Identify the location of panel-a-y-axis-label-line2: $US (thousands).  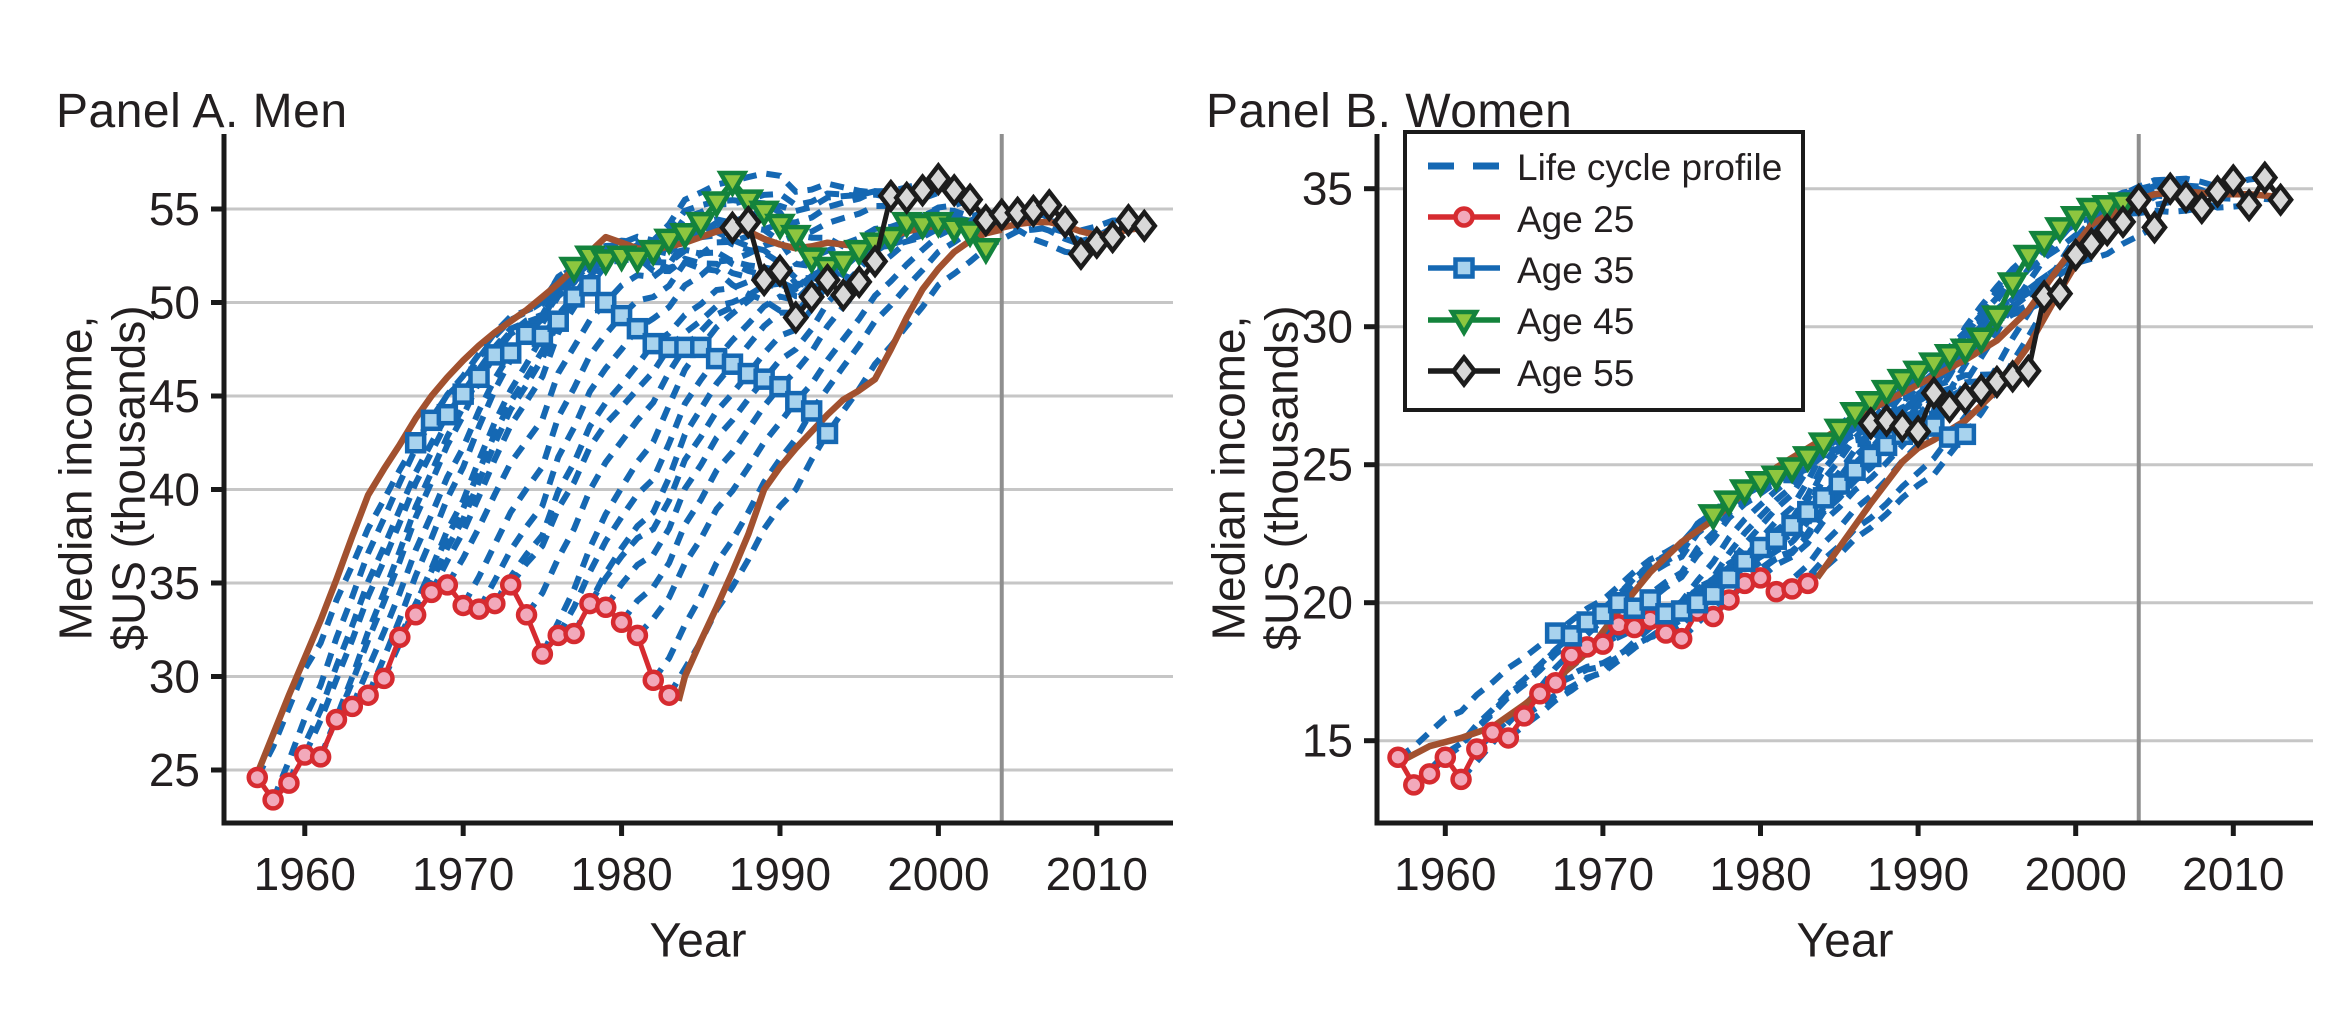
(129, 478).